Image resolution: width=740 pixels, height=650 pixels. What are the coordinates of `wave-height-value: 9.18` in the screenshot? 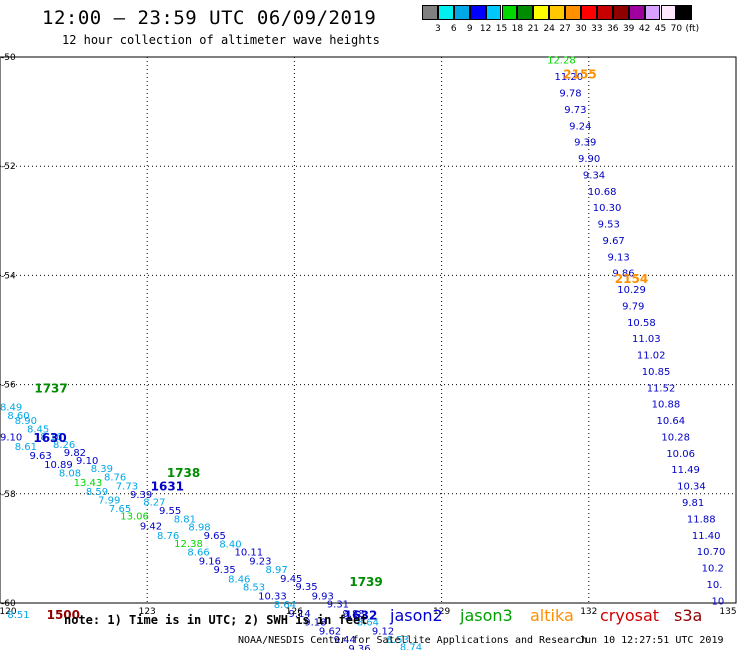 It's located at (315, 623).